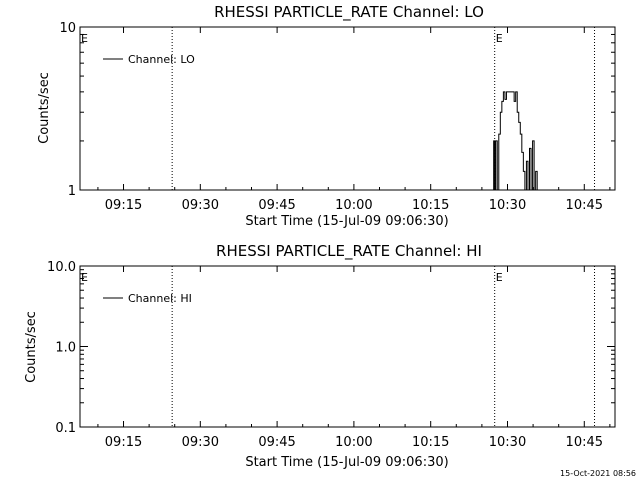 Image resolution: width=640 pixels, height=480 pixels. I want to click on chart-title-lo: RHESSI PARTICLE_RATE Channel: LO, so click(349, 12).